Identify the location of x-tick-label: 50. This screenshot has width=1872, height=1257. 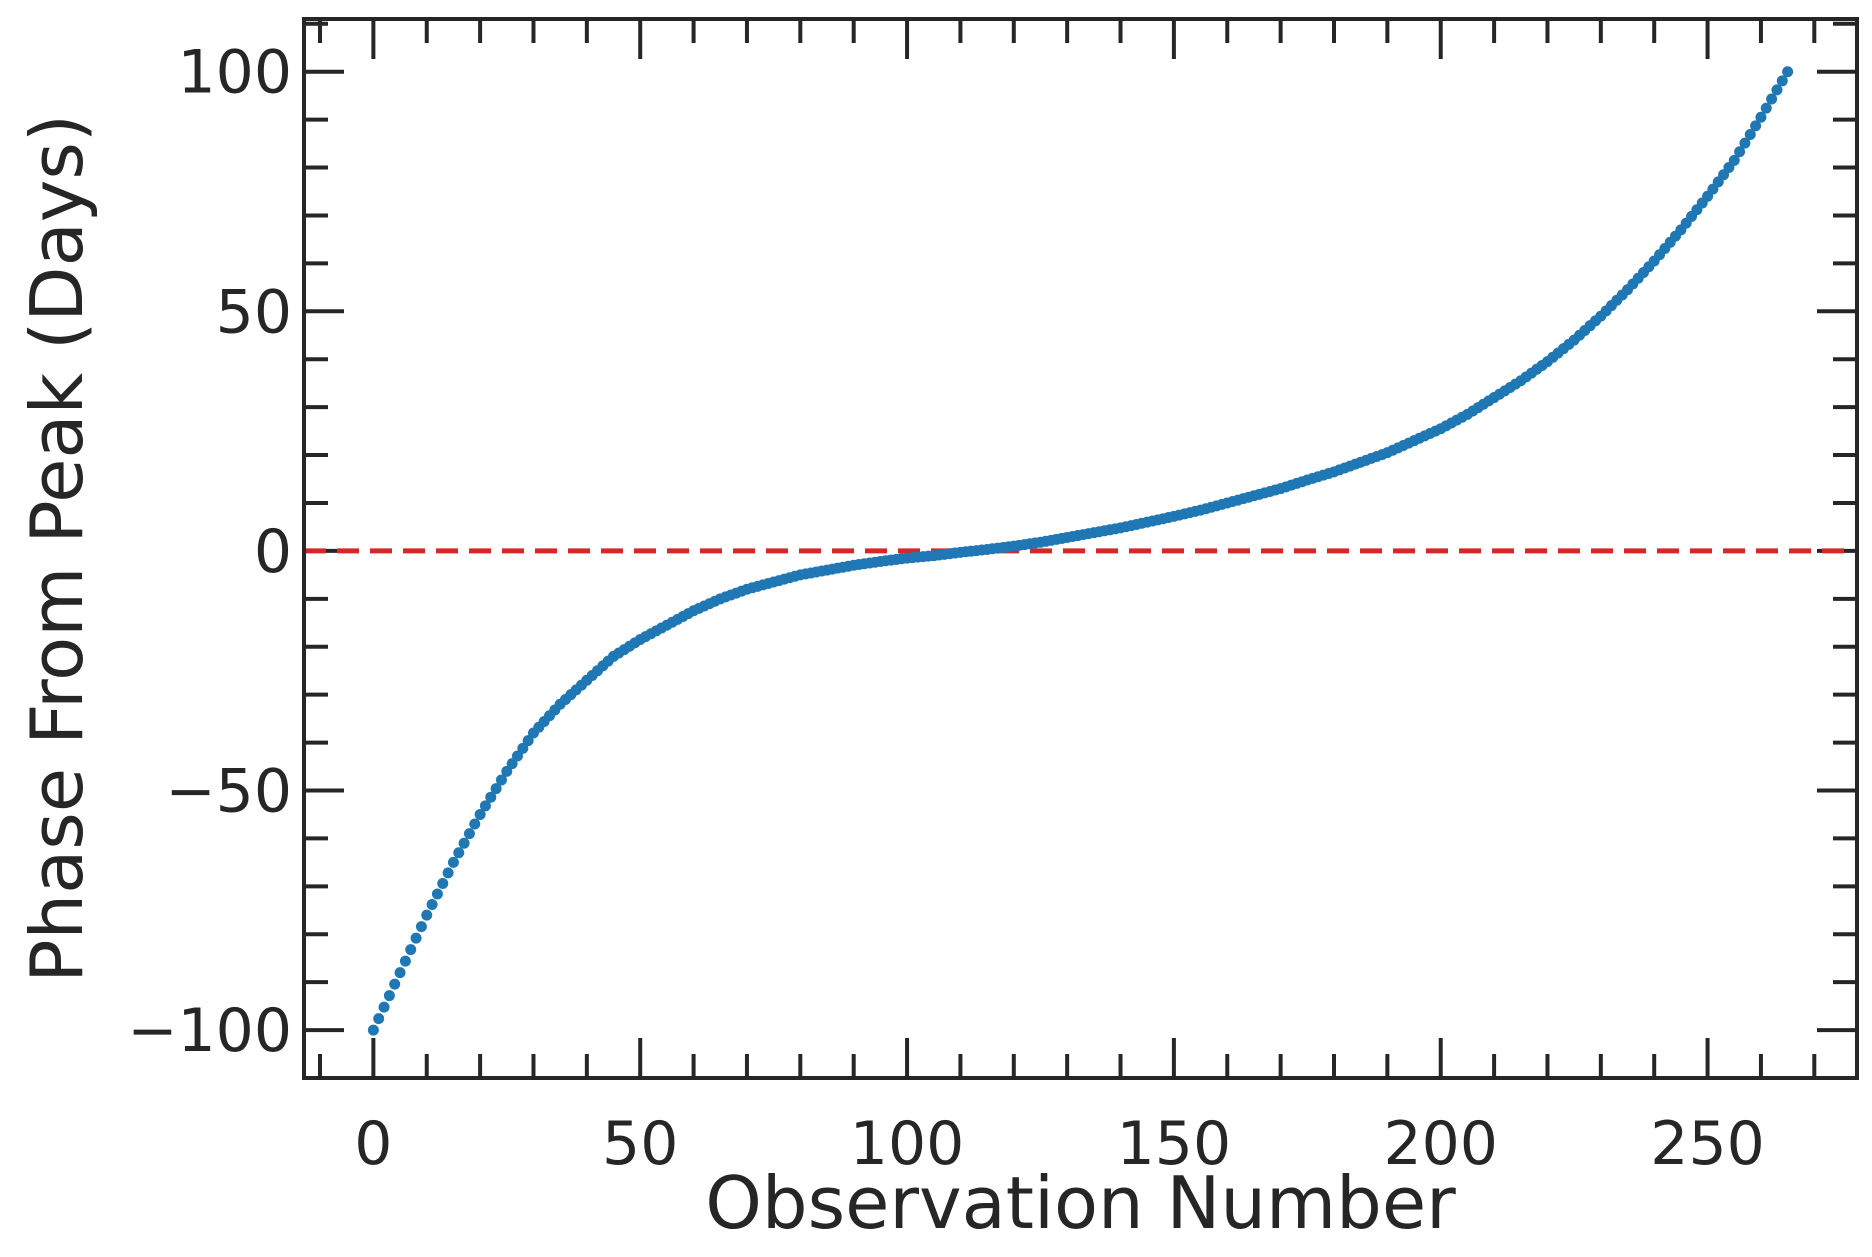
(640, 1144).